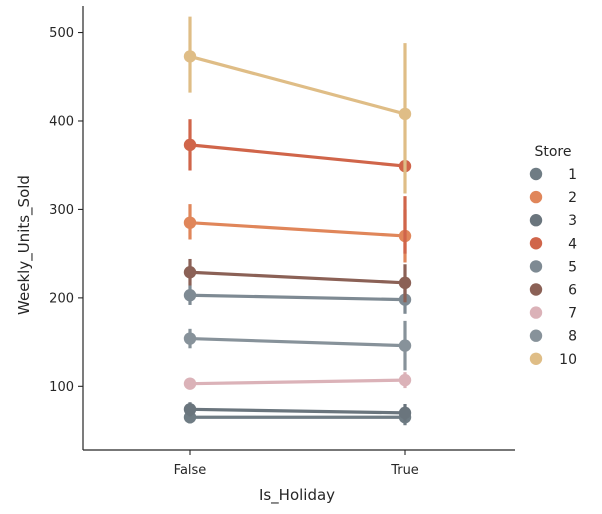  I want to click on legend-title: Store, so click(552, 152).